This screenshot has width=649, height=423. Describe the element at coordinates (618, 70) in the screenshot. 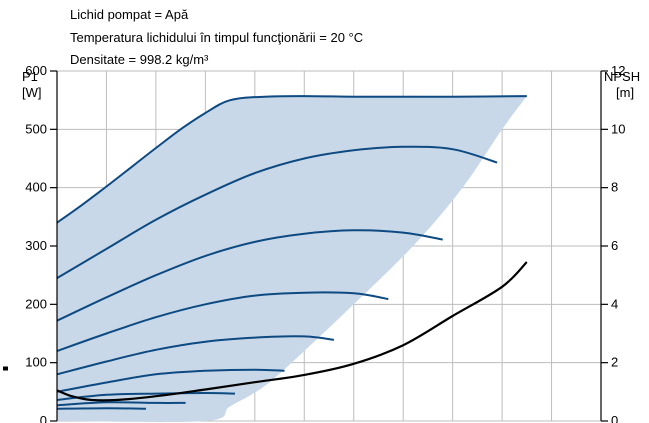

I see `y-right-tick-label: 12` at that location.